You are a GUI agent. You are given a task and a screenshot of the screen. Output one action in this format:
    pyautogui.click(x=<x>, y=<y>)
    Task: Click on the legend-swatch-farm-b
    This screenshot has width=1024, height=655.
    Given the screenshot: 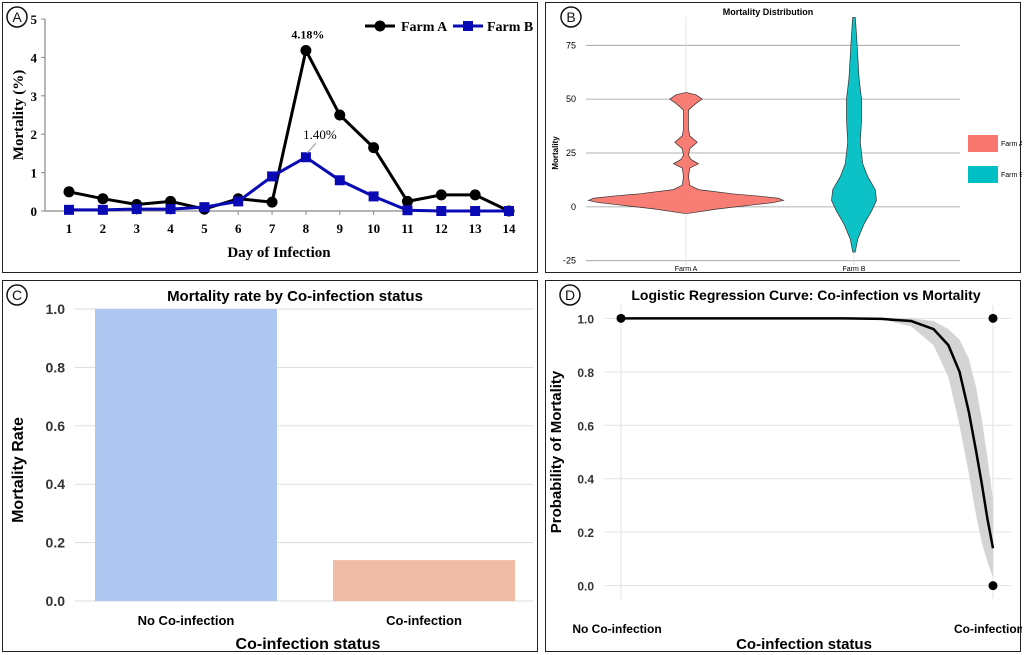 What is the action you would take?
    pyautogui.click(x=983, y=174)
    